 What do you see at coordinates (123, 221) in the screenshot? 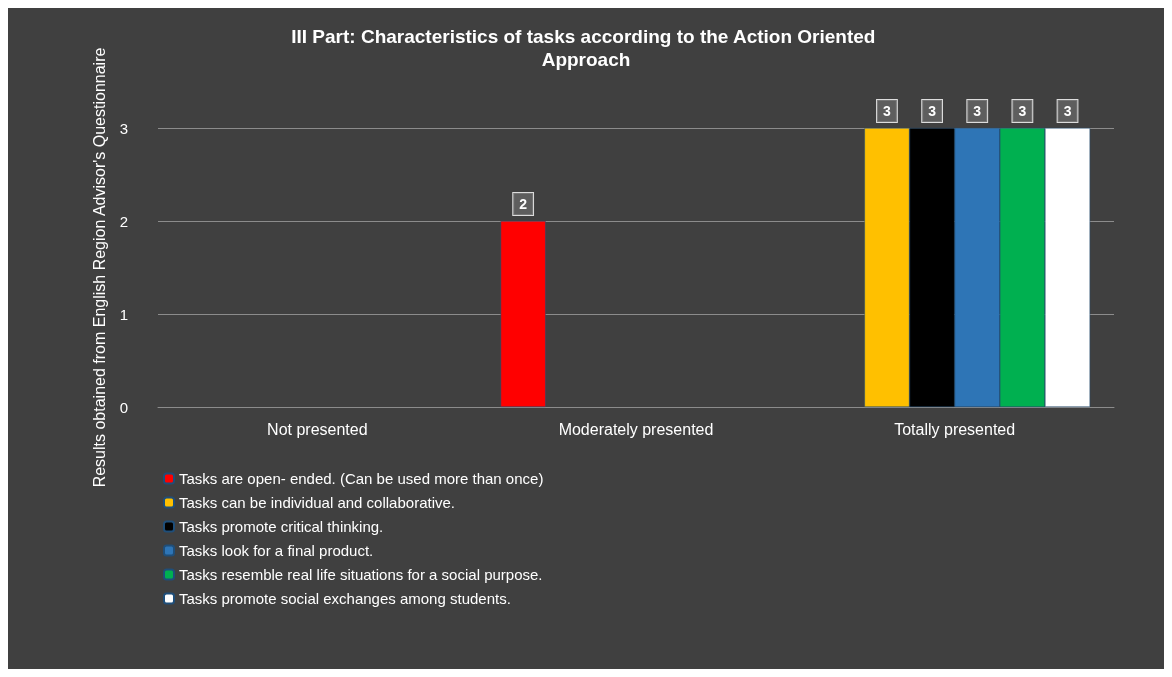
I see `y-tick-label: 2` at bounding box center [123, 221].